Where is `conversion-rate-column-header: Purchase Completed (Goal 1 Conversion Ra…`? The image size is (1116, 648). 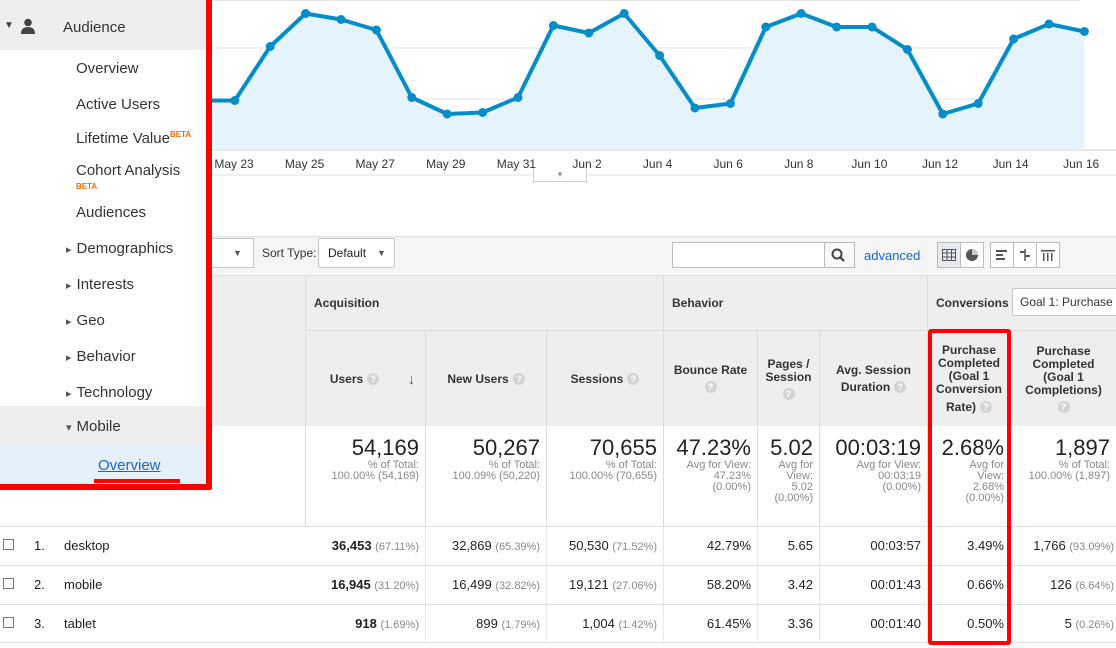
conversion-rate-column-header: Purchase Completed (Goal 1 Conversion Ra… is located at coordinates (969, 378).